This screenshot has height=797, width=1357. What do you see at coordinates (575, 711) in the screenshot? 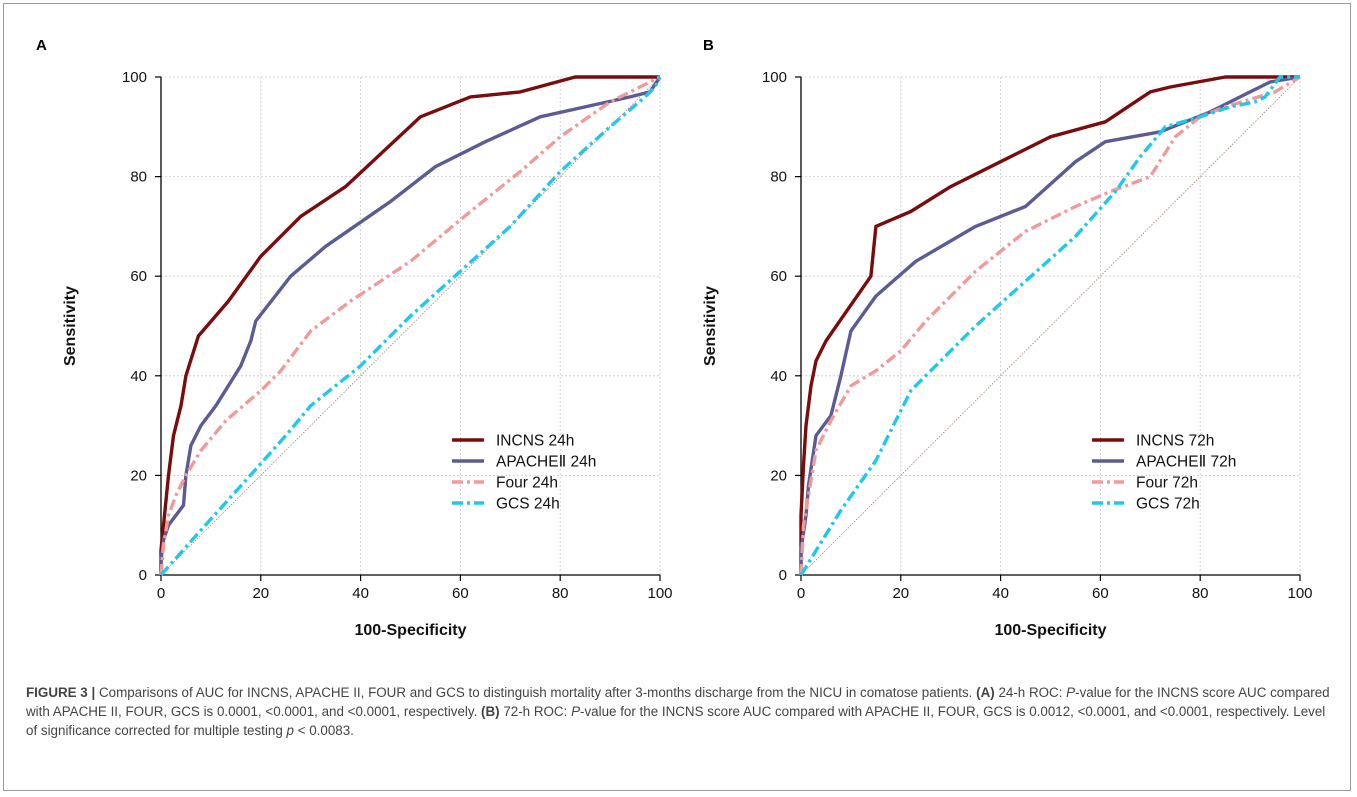
I see `caption-b-p: P` at bounding box center [575, 711].